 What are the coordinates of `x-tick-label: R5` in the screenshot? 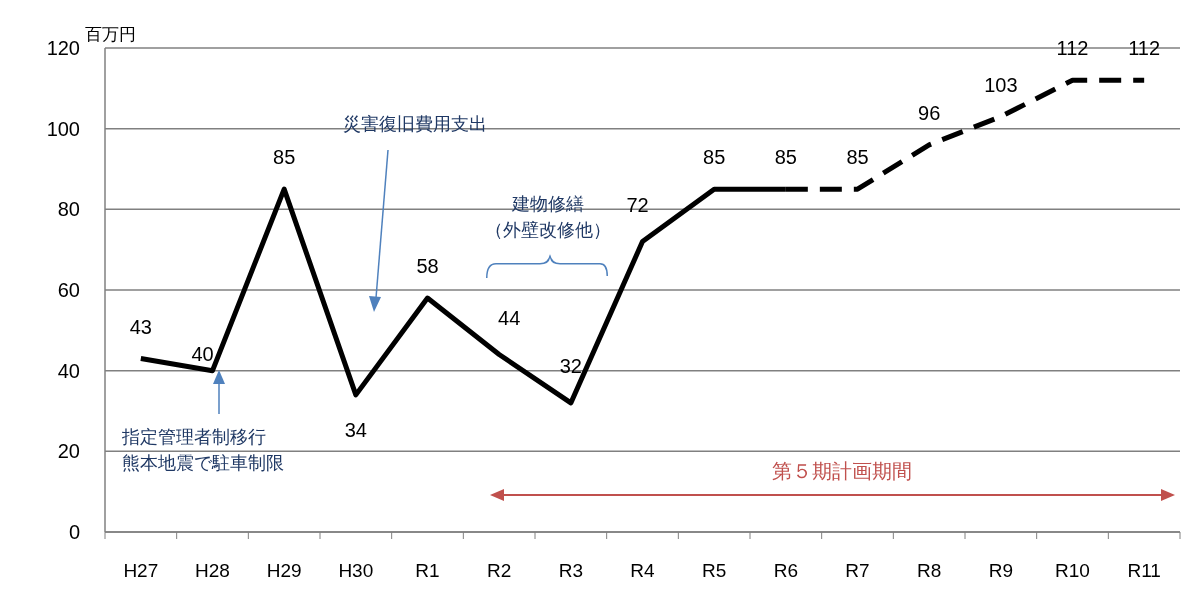 It's located at (714, 570).